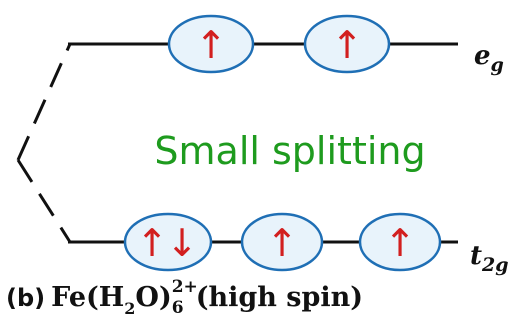 The image size is (510, 326). What do you see at coordinates (489, 258) in the screenshot?
I see `t2g-label: t2g` at bounding box center [489, 258].